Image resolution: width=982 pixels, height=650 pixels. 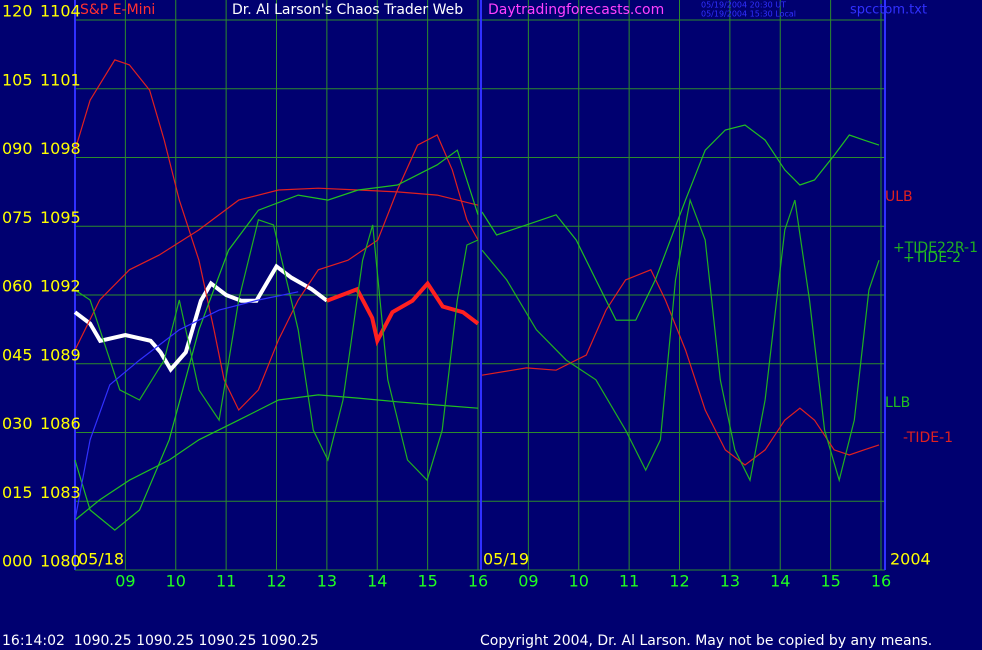 I want to click on y2-tick-label: 1104, so click(x=60, y=11).